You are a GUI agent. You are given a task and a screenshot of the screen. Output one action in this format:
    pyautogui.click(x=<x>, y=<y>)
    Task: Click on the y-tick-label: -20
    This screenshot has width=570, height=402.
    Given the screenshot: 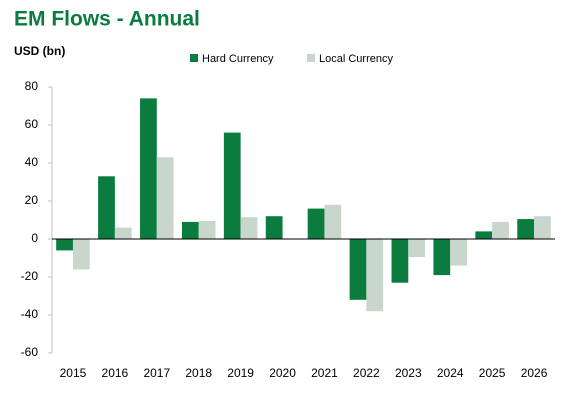 What is the action you would take?
    pyautogui.click(x=30, y=276)
    